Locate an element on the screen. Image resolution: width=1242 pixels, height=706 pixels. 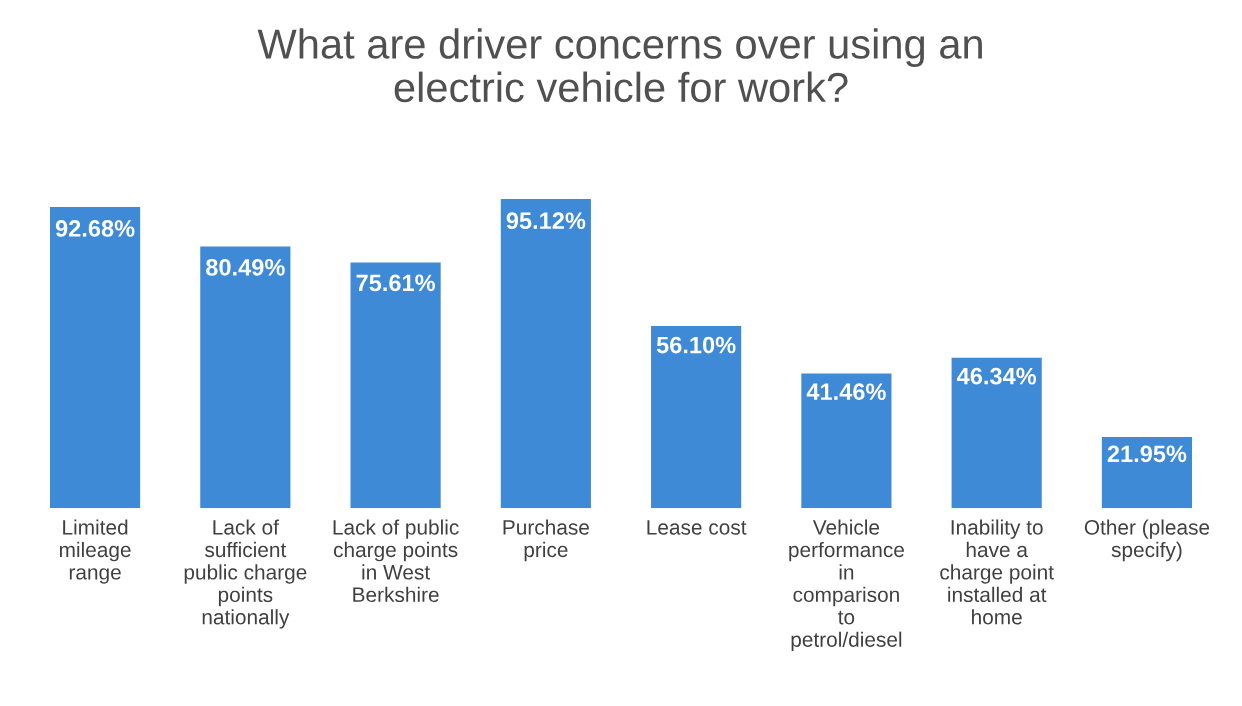
x-tick-label: Purchase price is located at coordinates (546, 540).